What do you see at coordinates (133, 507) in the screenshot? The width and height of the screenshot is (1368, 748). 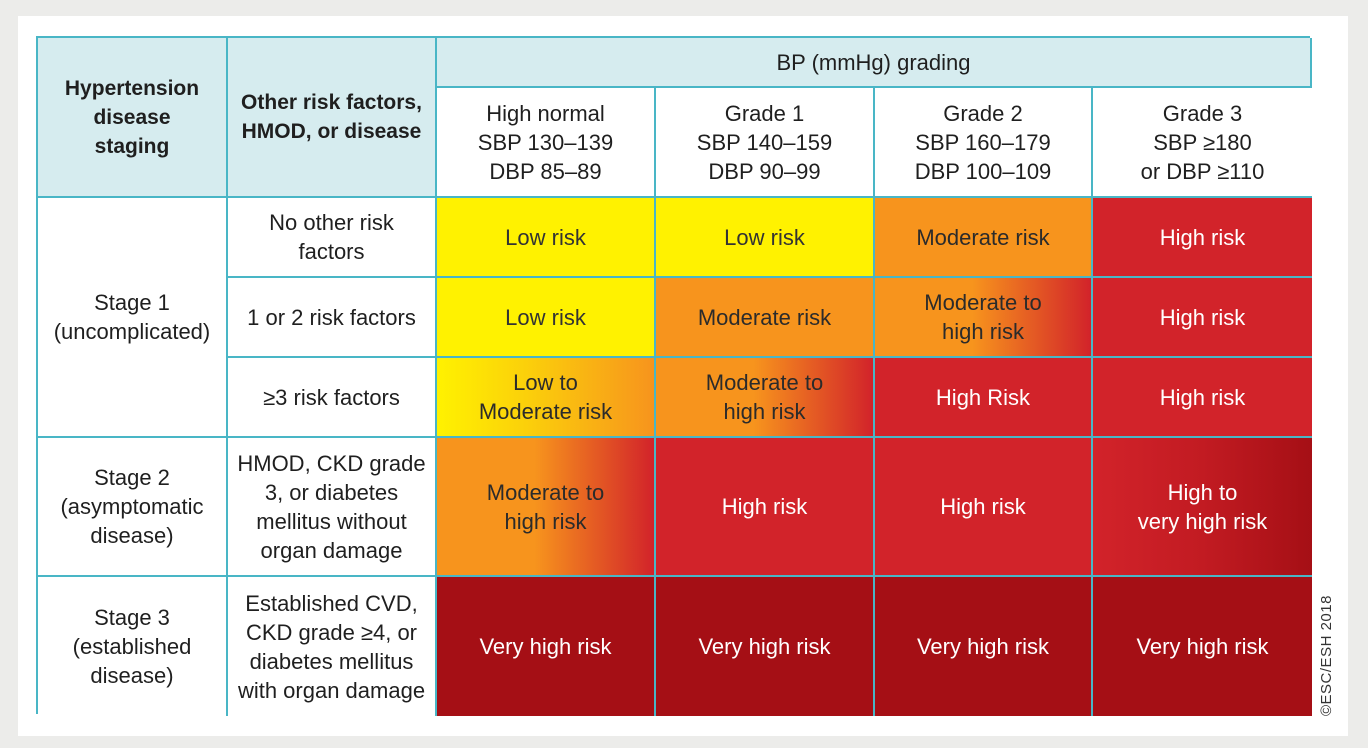 I see `stage-2-label: Stage 2 (asymptomatic disease)` at bounding box center [133, 507].